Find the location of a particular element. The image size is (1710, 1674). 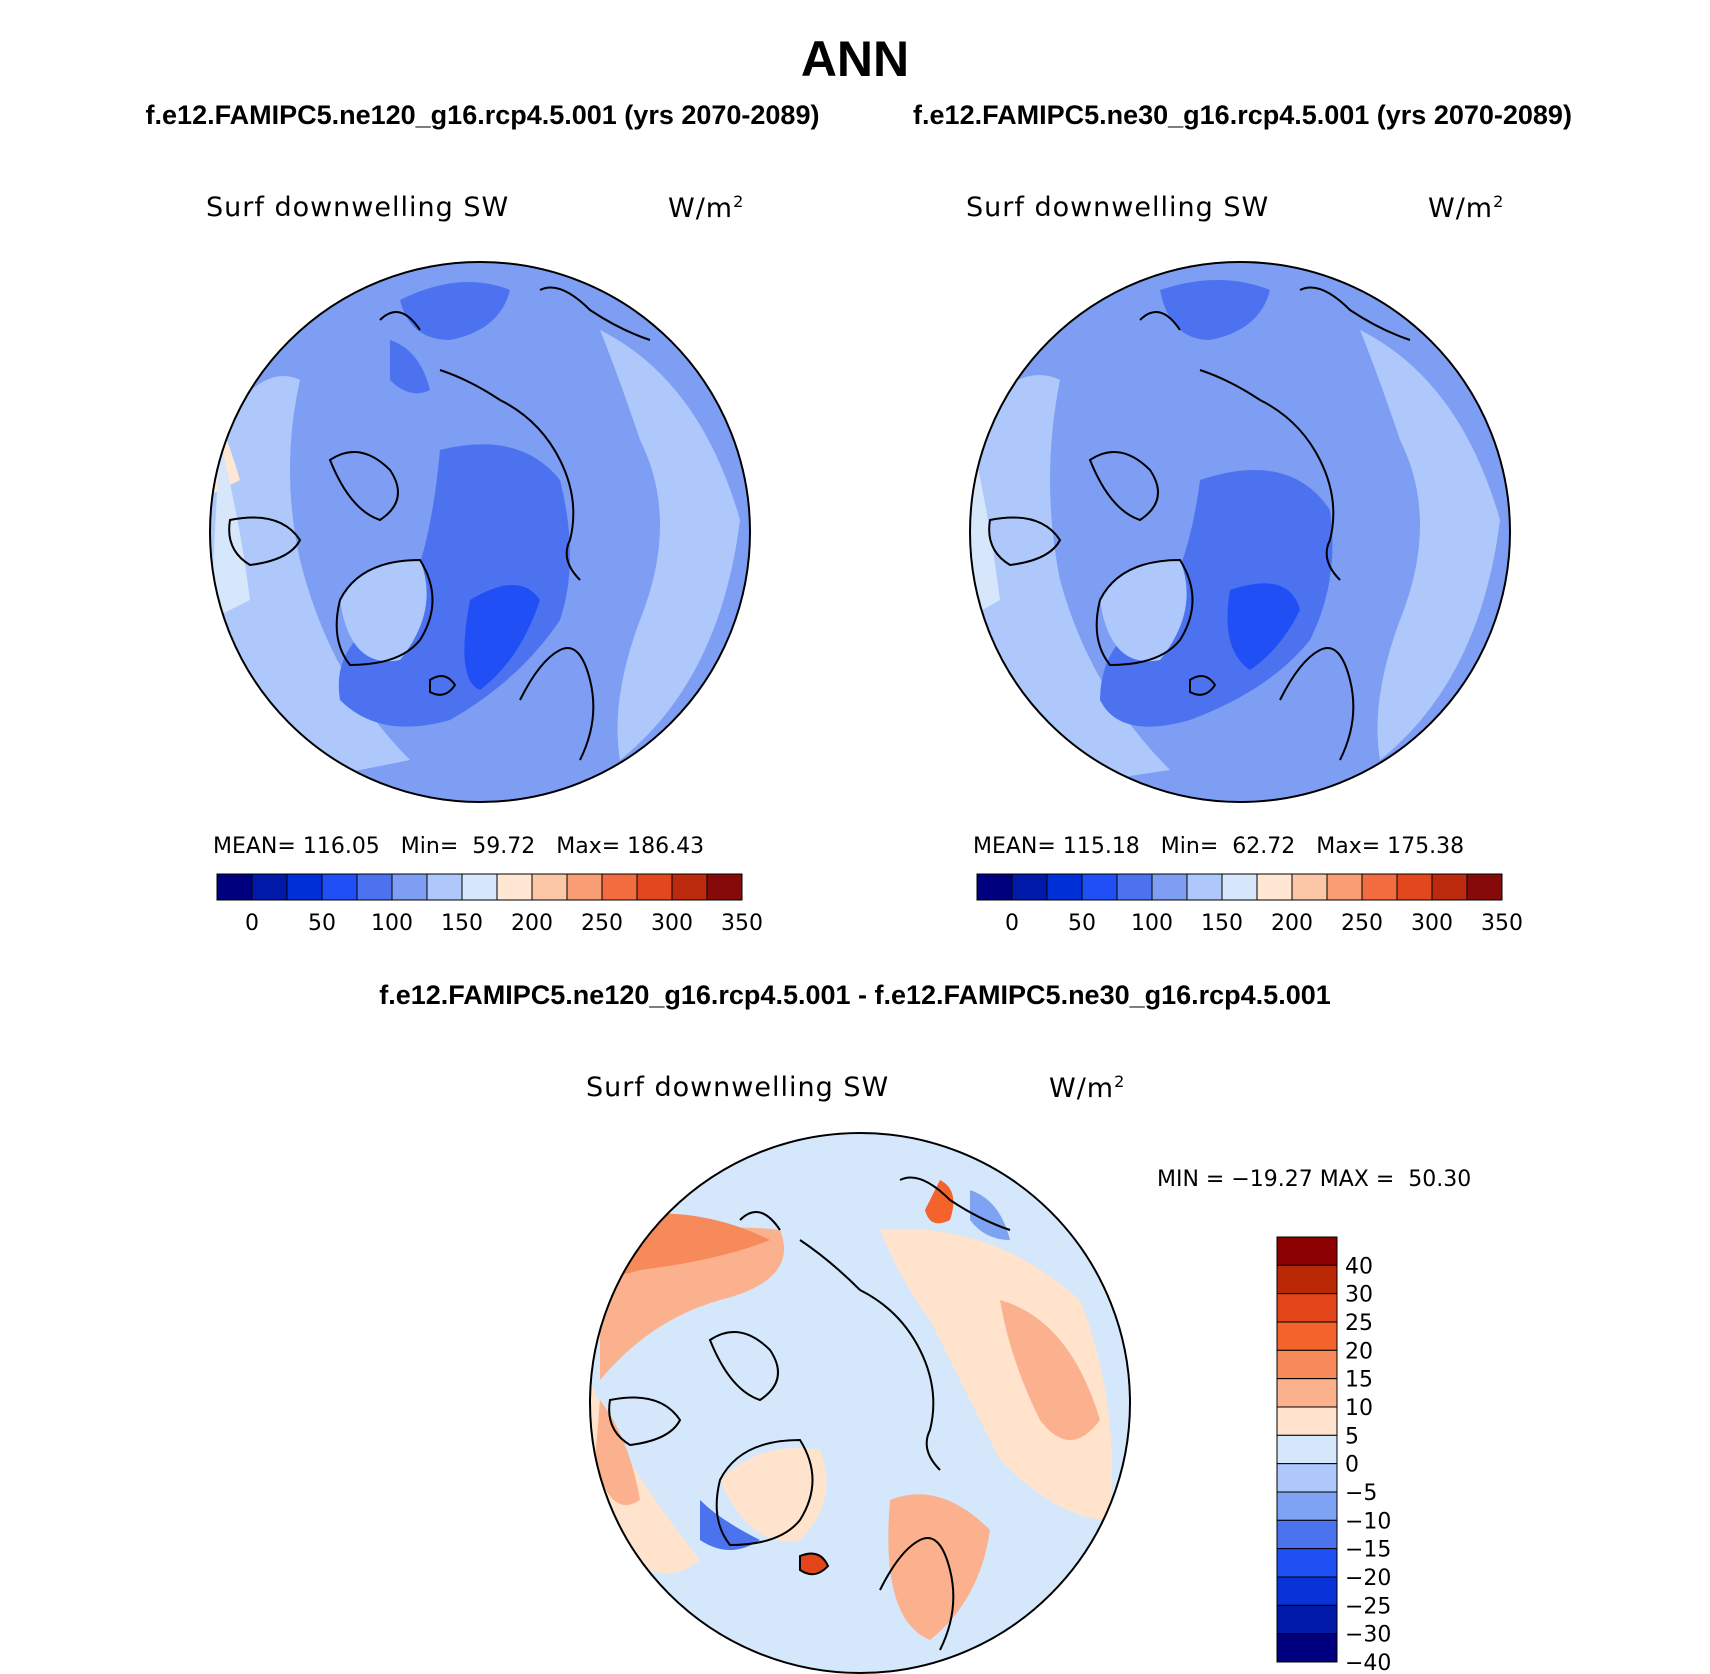

map-left is located at coordinates (480, 532).